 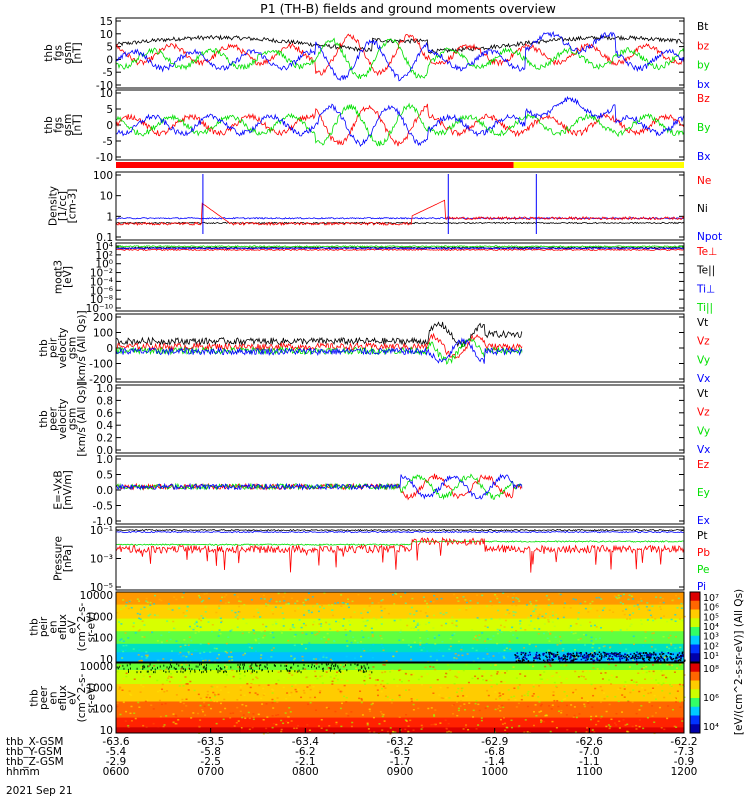 What do you see at coordinates (709, 237) in the screenshot?
I see `legend-npot: Npot` at bounding box center [709, 237].